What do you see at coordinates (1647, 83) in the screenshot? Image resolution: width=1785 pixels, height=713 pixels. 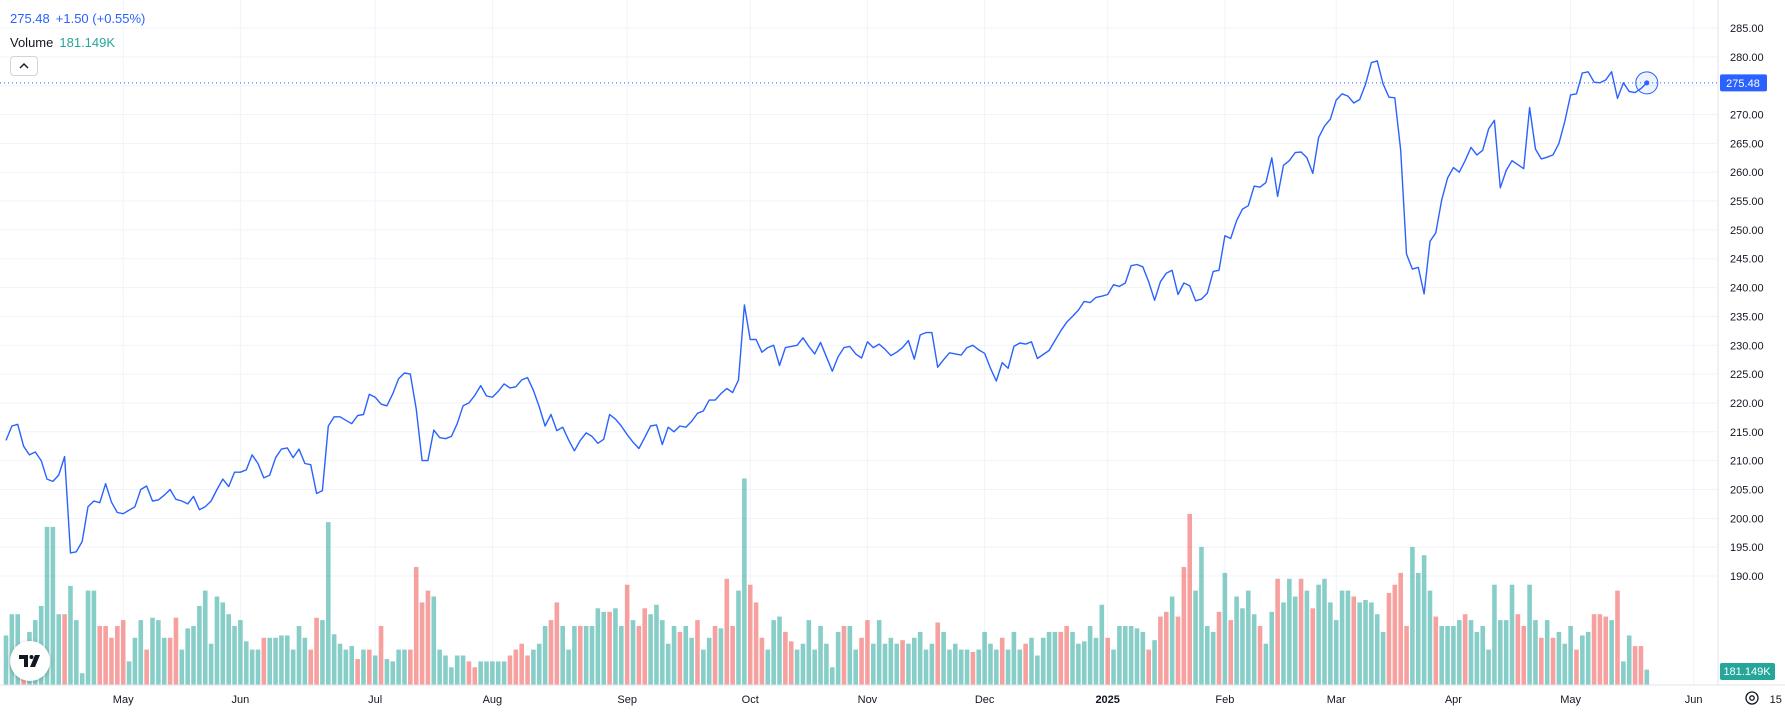 I see `last-point-marker` at bounding box center [1647, 83].